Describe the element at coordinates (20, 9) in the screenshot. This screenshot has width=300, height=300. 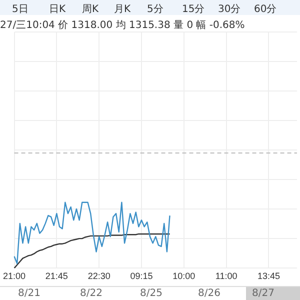
I see `text: 5日` at that location.